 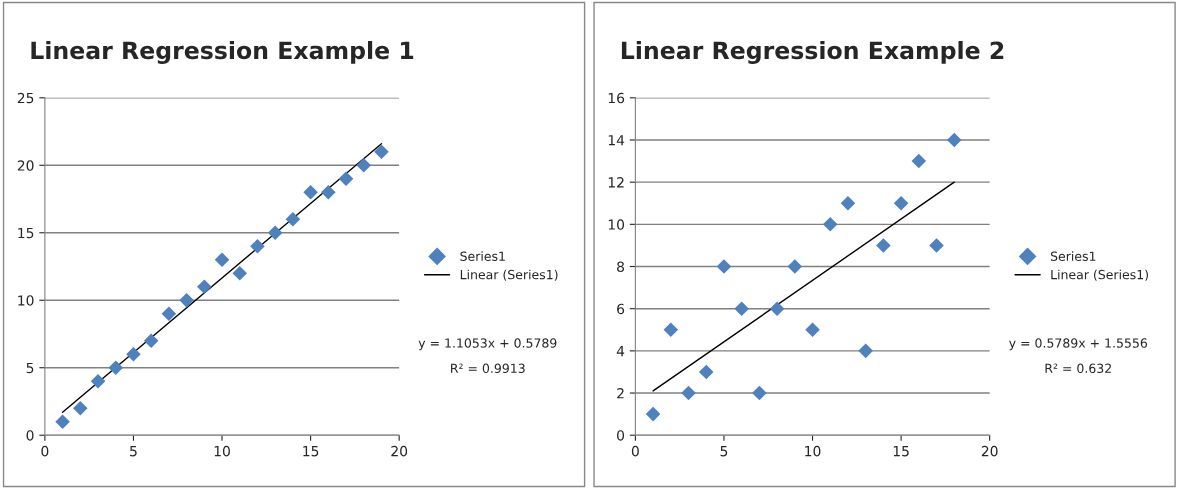 What do you see at coordinates (25, 165) in the screenshot?
I see `y-tick-label: 20` at bounding box center [25, 165].